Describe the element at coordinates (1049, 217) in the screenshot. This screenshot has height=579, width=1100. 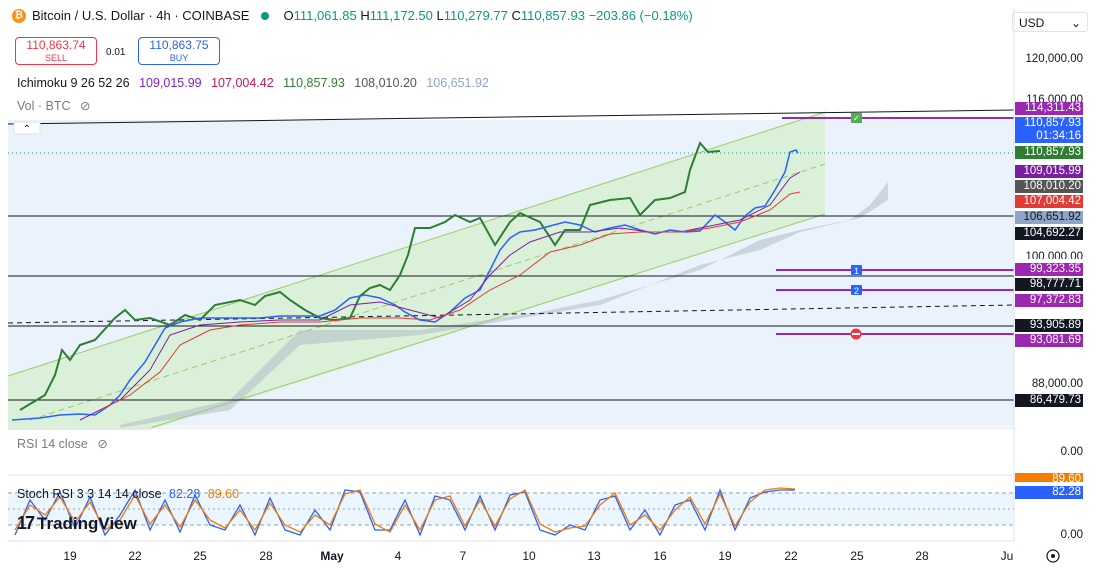
I see `price-label-spana: 106,651.92` at that location.